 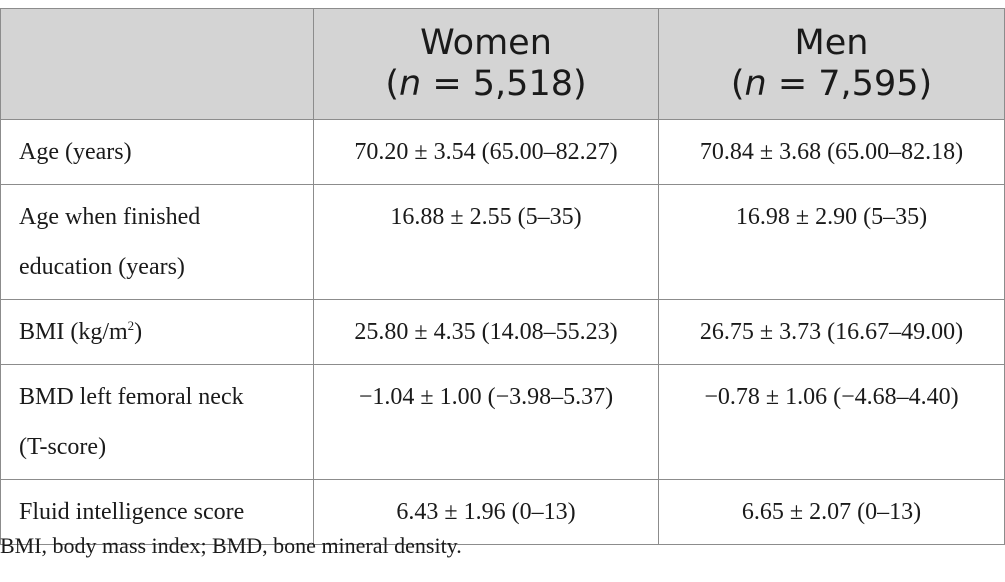 What do you see at coordinates (63, 447) in the screenshot?
I see `row-label-bmd-line2: (T-score)` at bounding box center [63, 447].